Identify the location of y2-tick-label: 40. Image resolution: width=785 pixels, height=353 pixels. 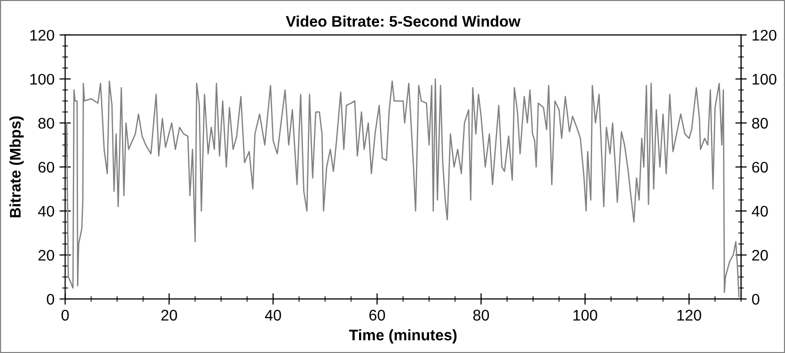
(760, 211).